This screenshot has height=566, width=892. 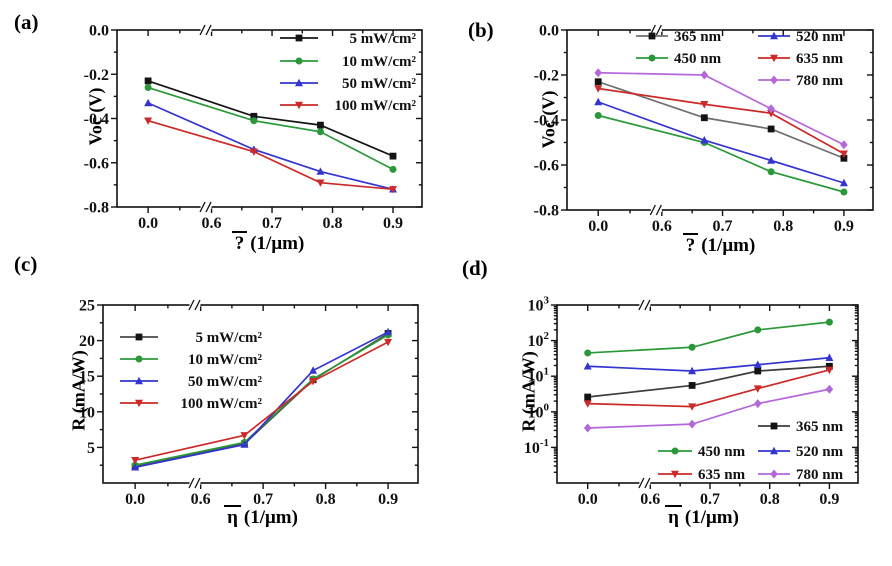 I want to click on series-100-mw-cm, so click(x=262, y=401).